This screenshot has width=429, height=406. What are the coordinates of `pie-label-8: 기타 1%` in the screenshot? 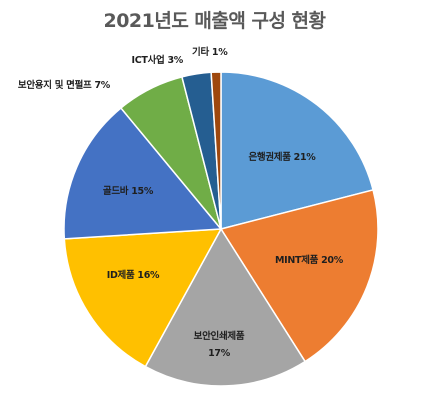 It's located at (210, 52).